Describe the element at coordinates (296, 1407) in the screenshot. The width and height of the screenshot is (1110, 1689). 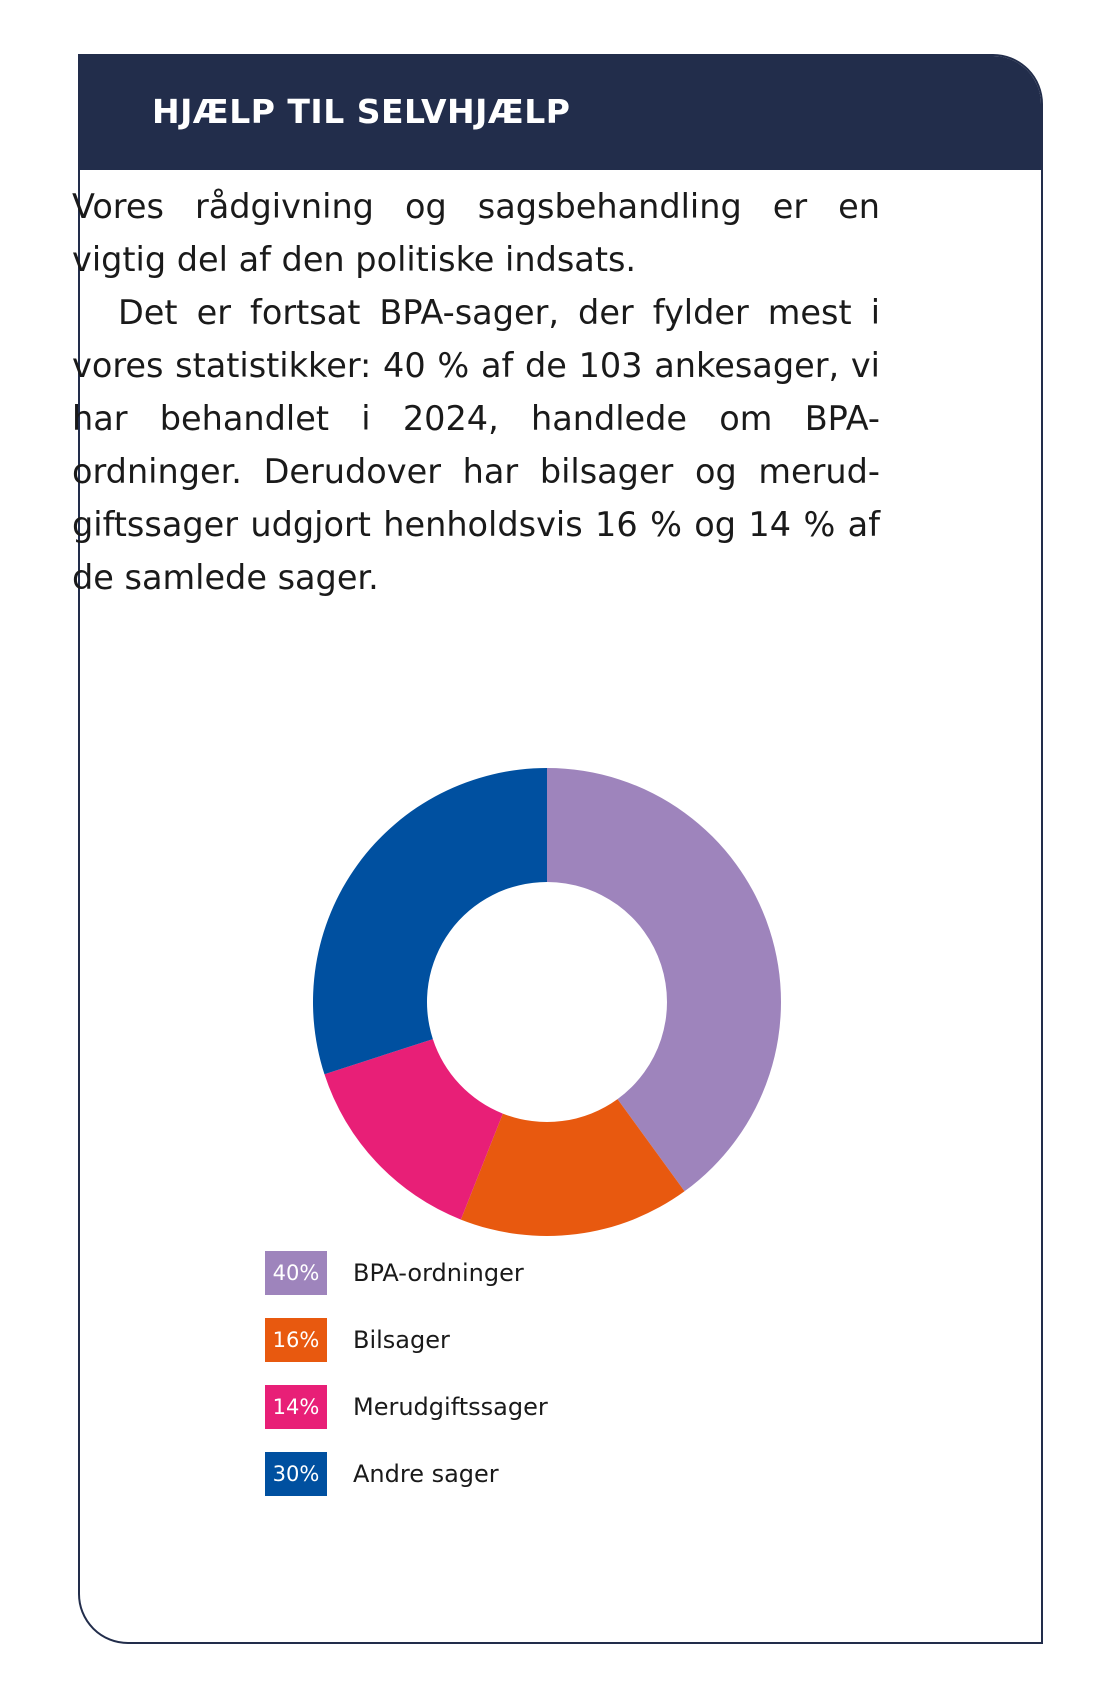
I see `legend-swatch-merudgiftssager: 14%` at that location.